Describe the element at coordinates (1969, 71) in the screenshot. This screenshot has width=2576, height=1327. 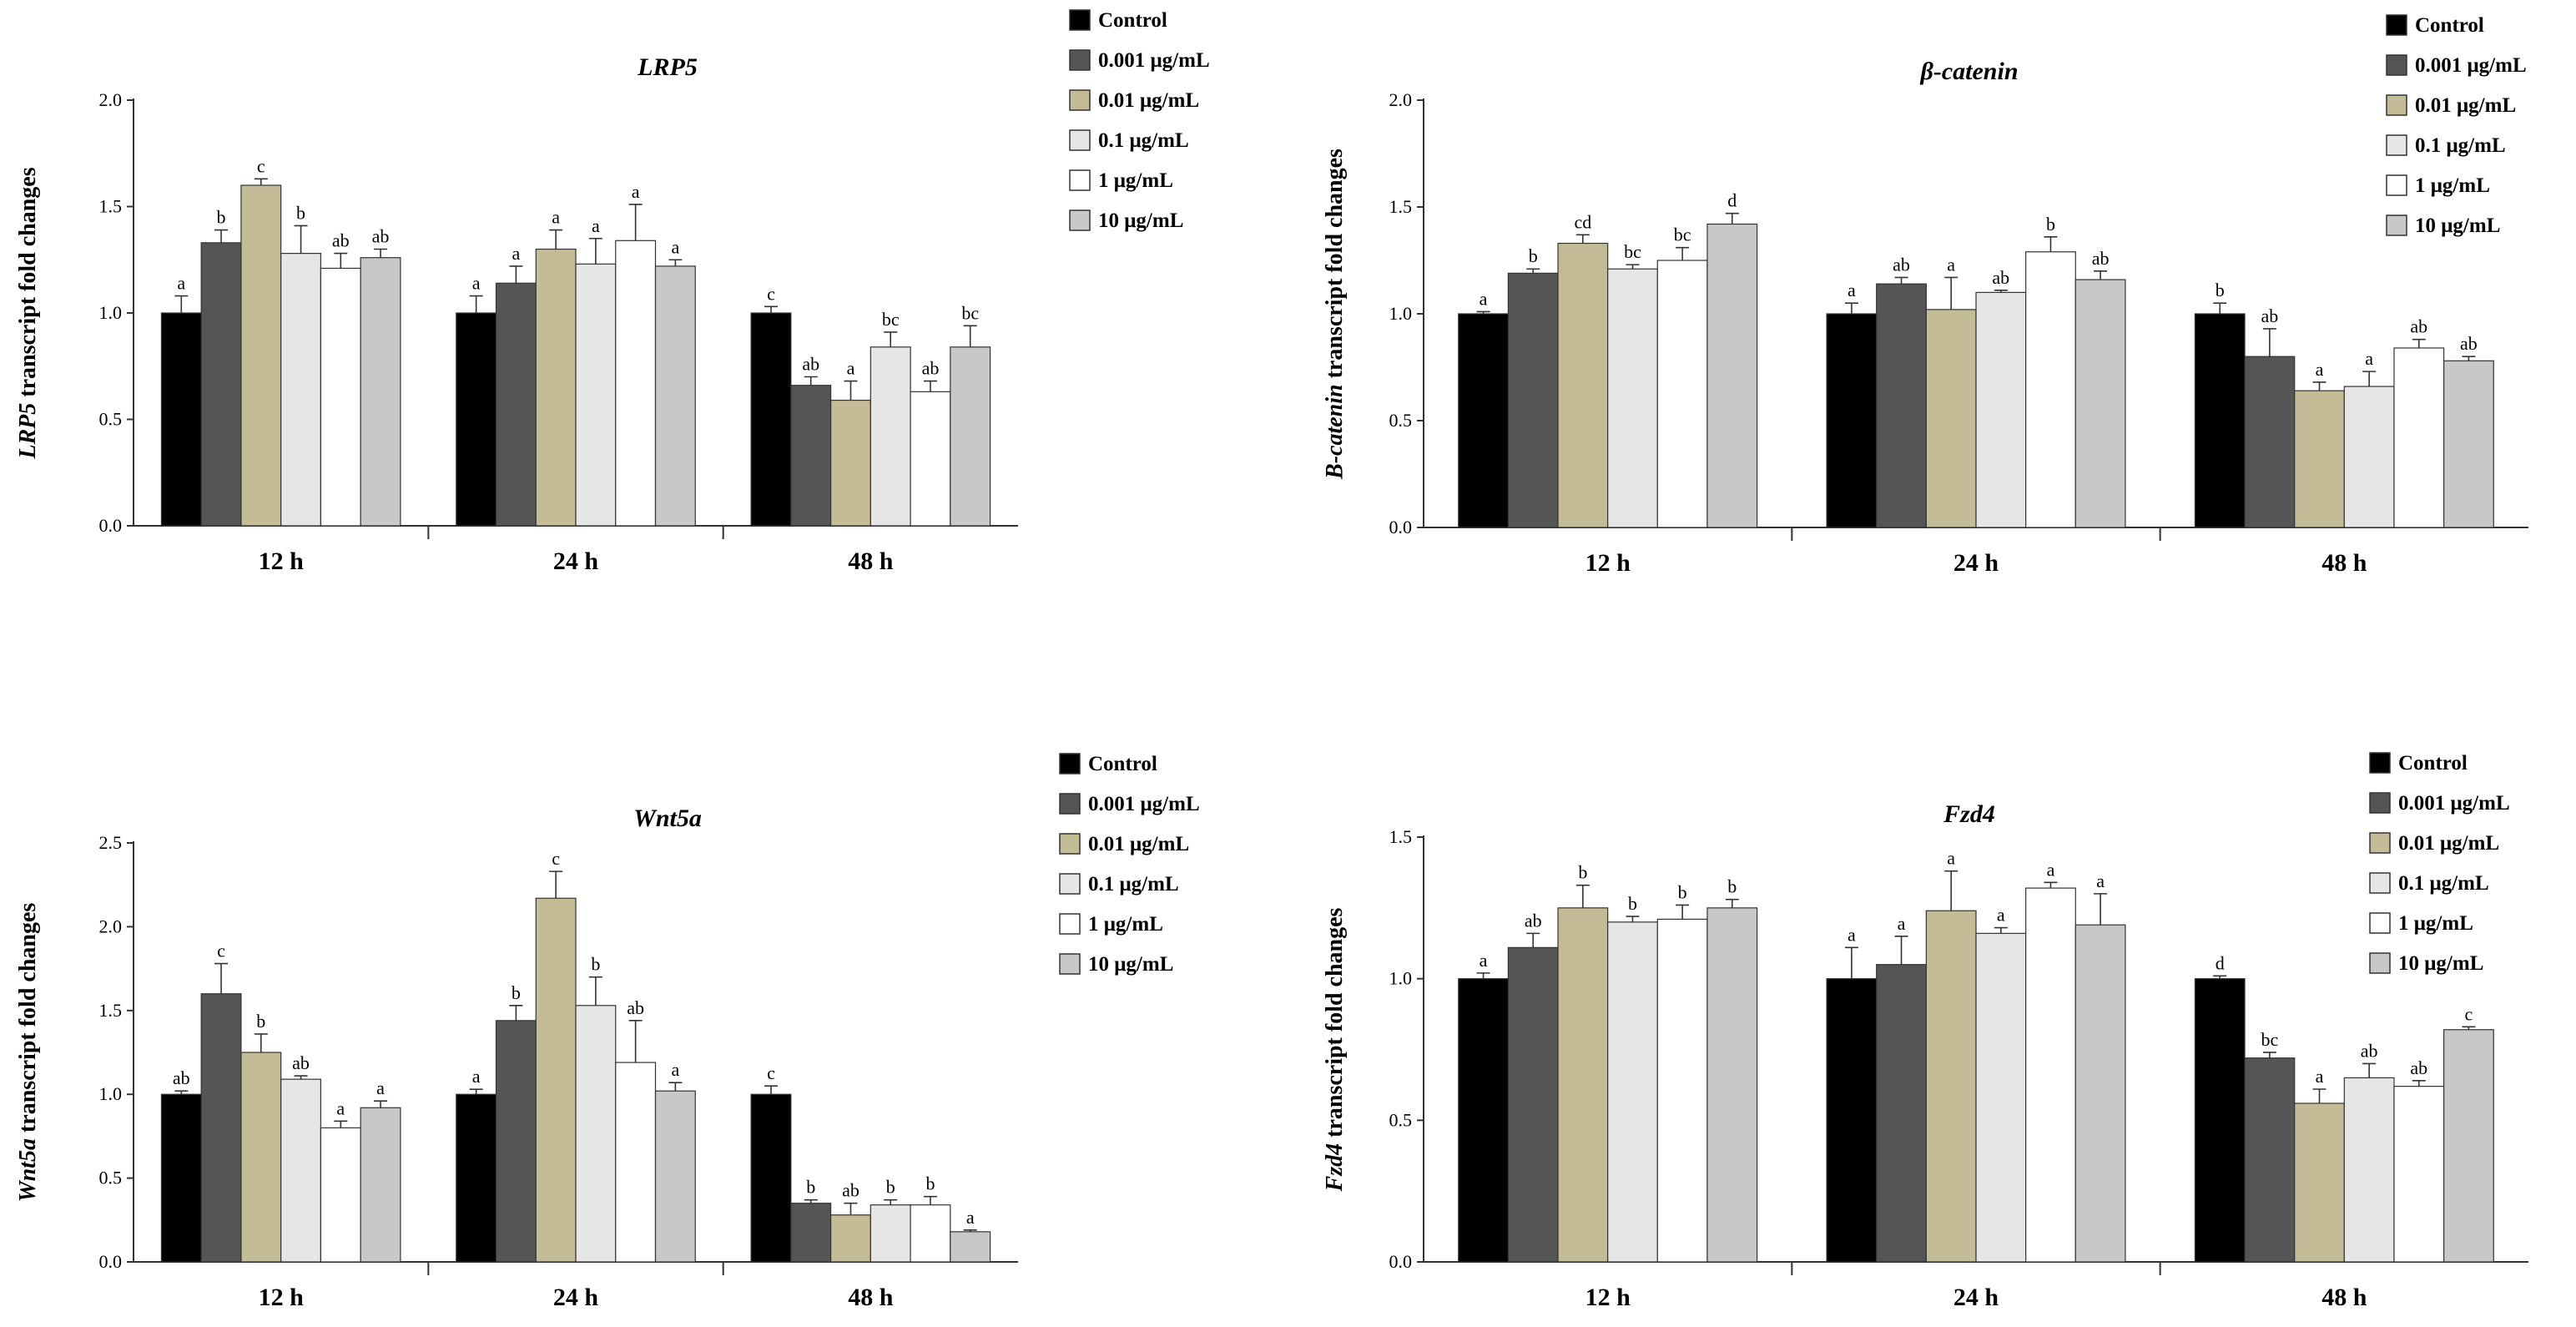
I see `chart-title: β-catenin` at that location.